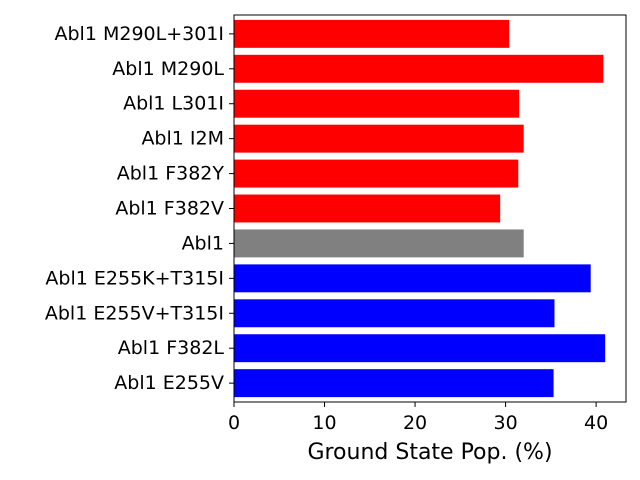  I want to click on x-tick-label: 0, so click(234, 423).